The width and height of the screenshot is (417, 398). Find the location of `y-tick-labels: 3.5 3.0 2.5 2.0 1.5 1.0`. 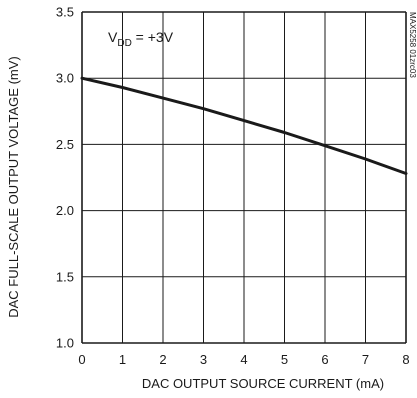

y-tick-labels: 3.5 3.0 2.5 2.0 1.5 1.0 is located at coordinates (65, 178).